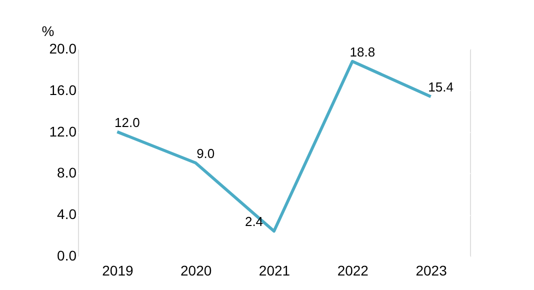 This screenshot has height=290, width=534. I want to click on y-tick-label: 12.0, so click(63, 131).